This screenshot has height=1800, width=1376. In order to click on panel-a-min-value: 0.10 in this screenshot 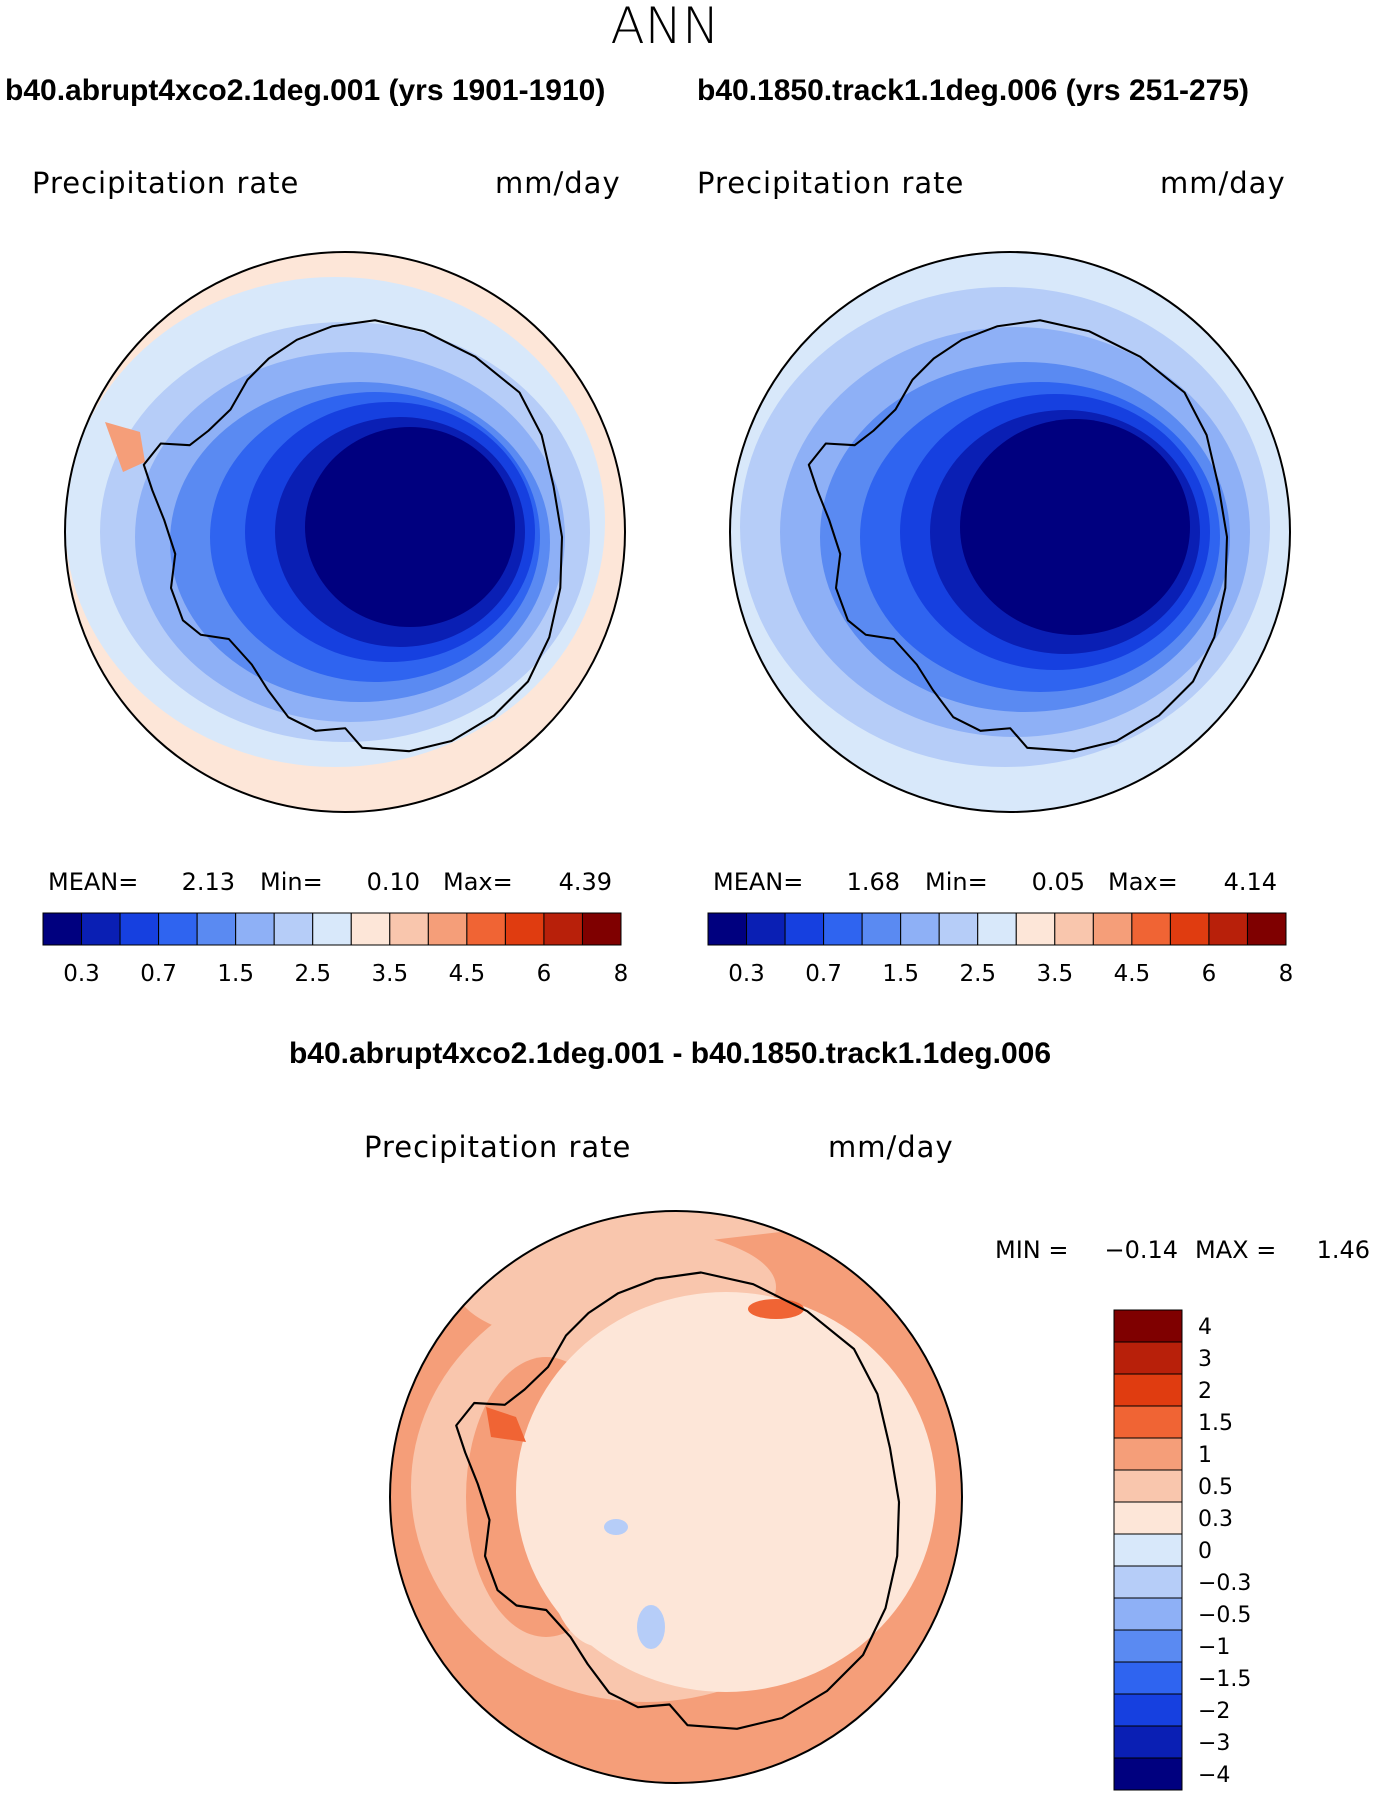, I will do `click(393, 882)`.